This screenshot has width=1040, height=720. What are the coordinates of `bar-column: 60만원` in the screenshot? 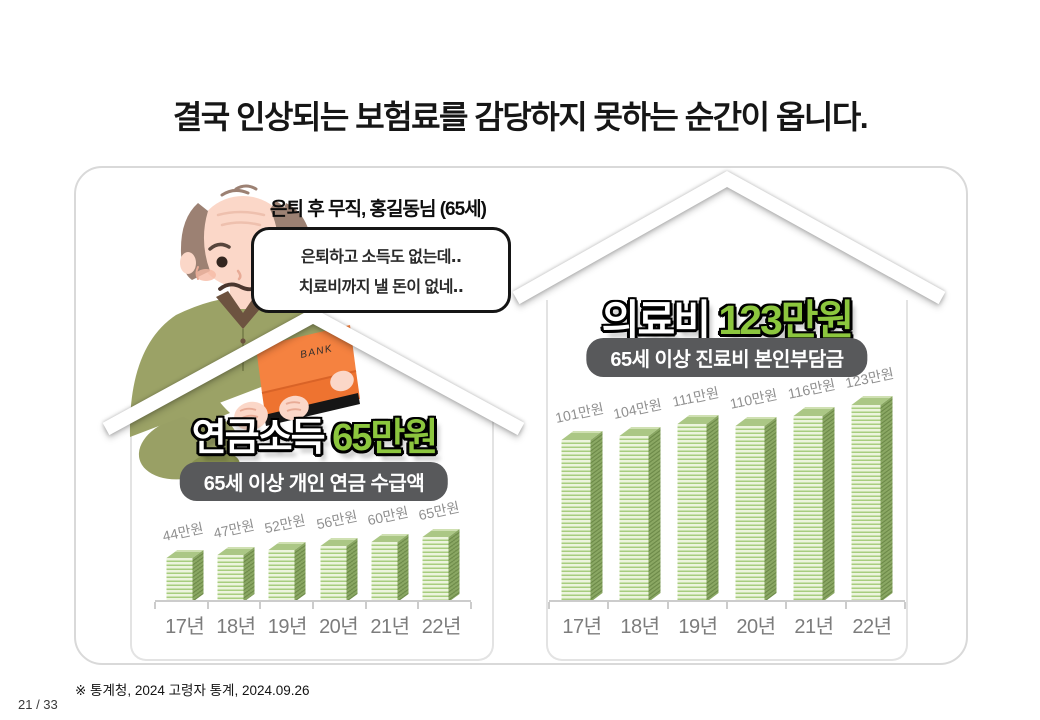 It's located at (389, 551).